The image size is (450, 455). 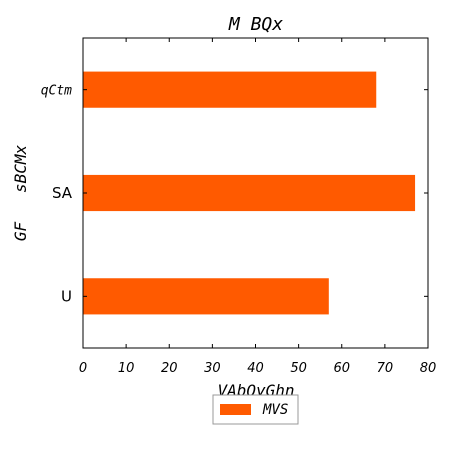 What do you see at coordinates (20, 192) in the screenshot?
I see `y-axis-label: GF sBCMx` at bounding box center [20, 192].